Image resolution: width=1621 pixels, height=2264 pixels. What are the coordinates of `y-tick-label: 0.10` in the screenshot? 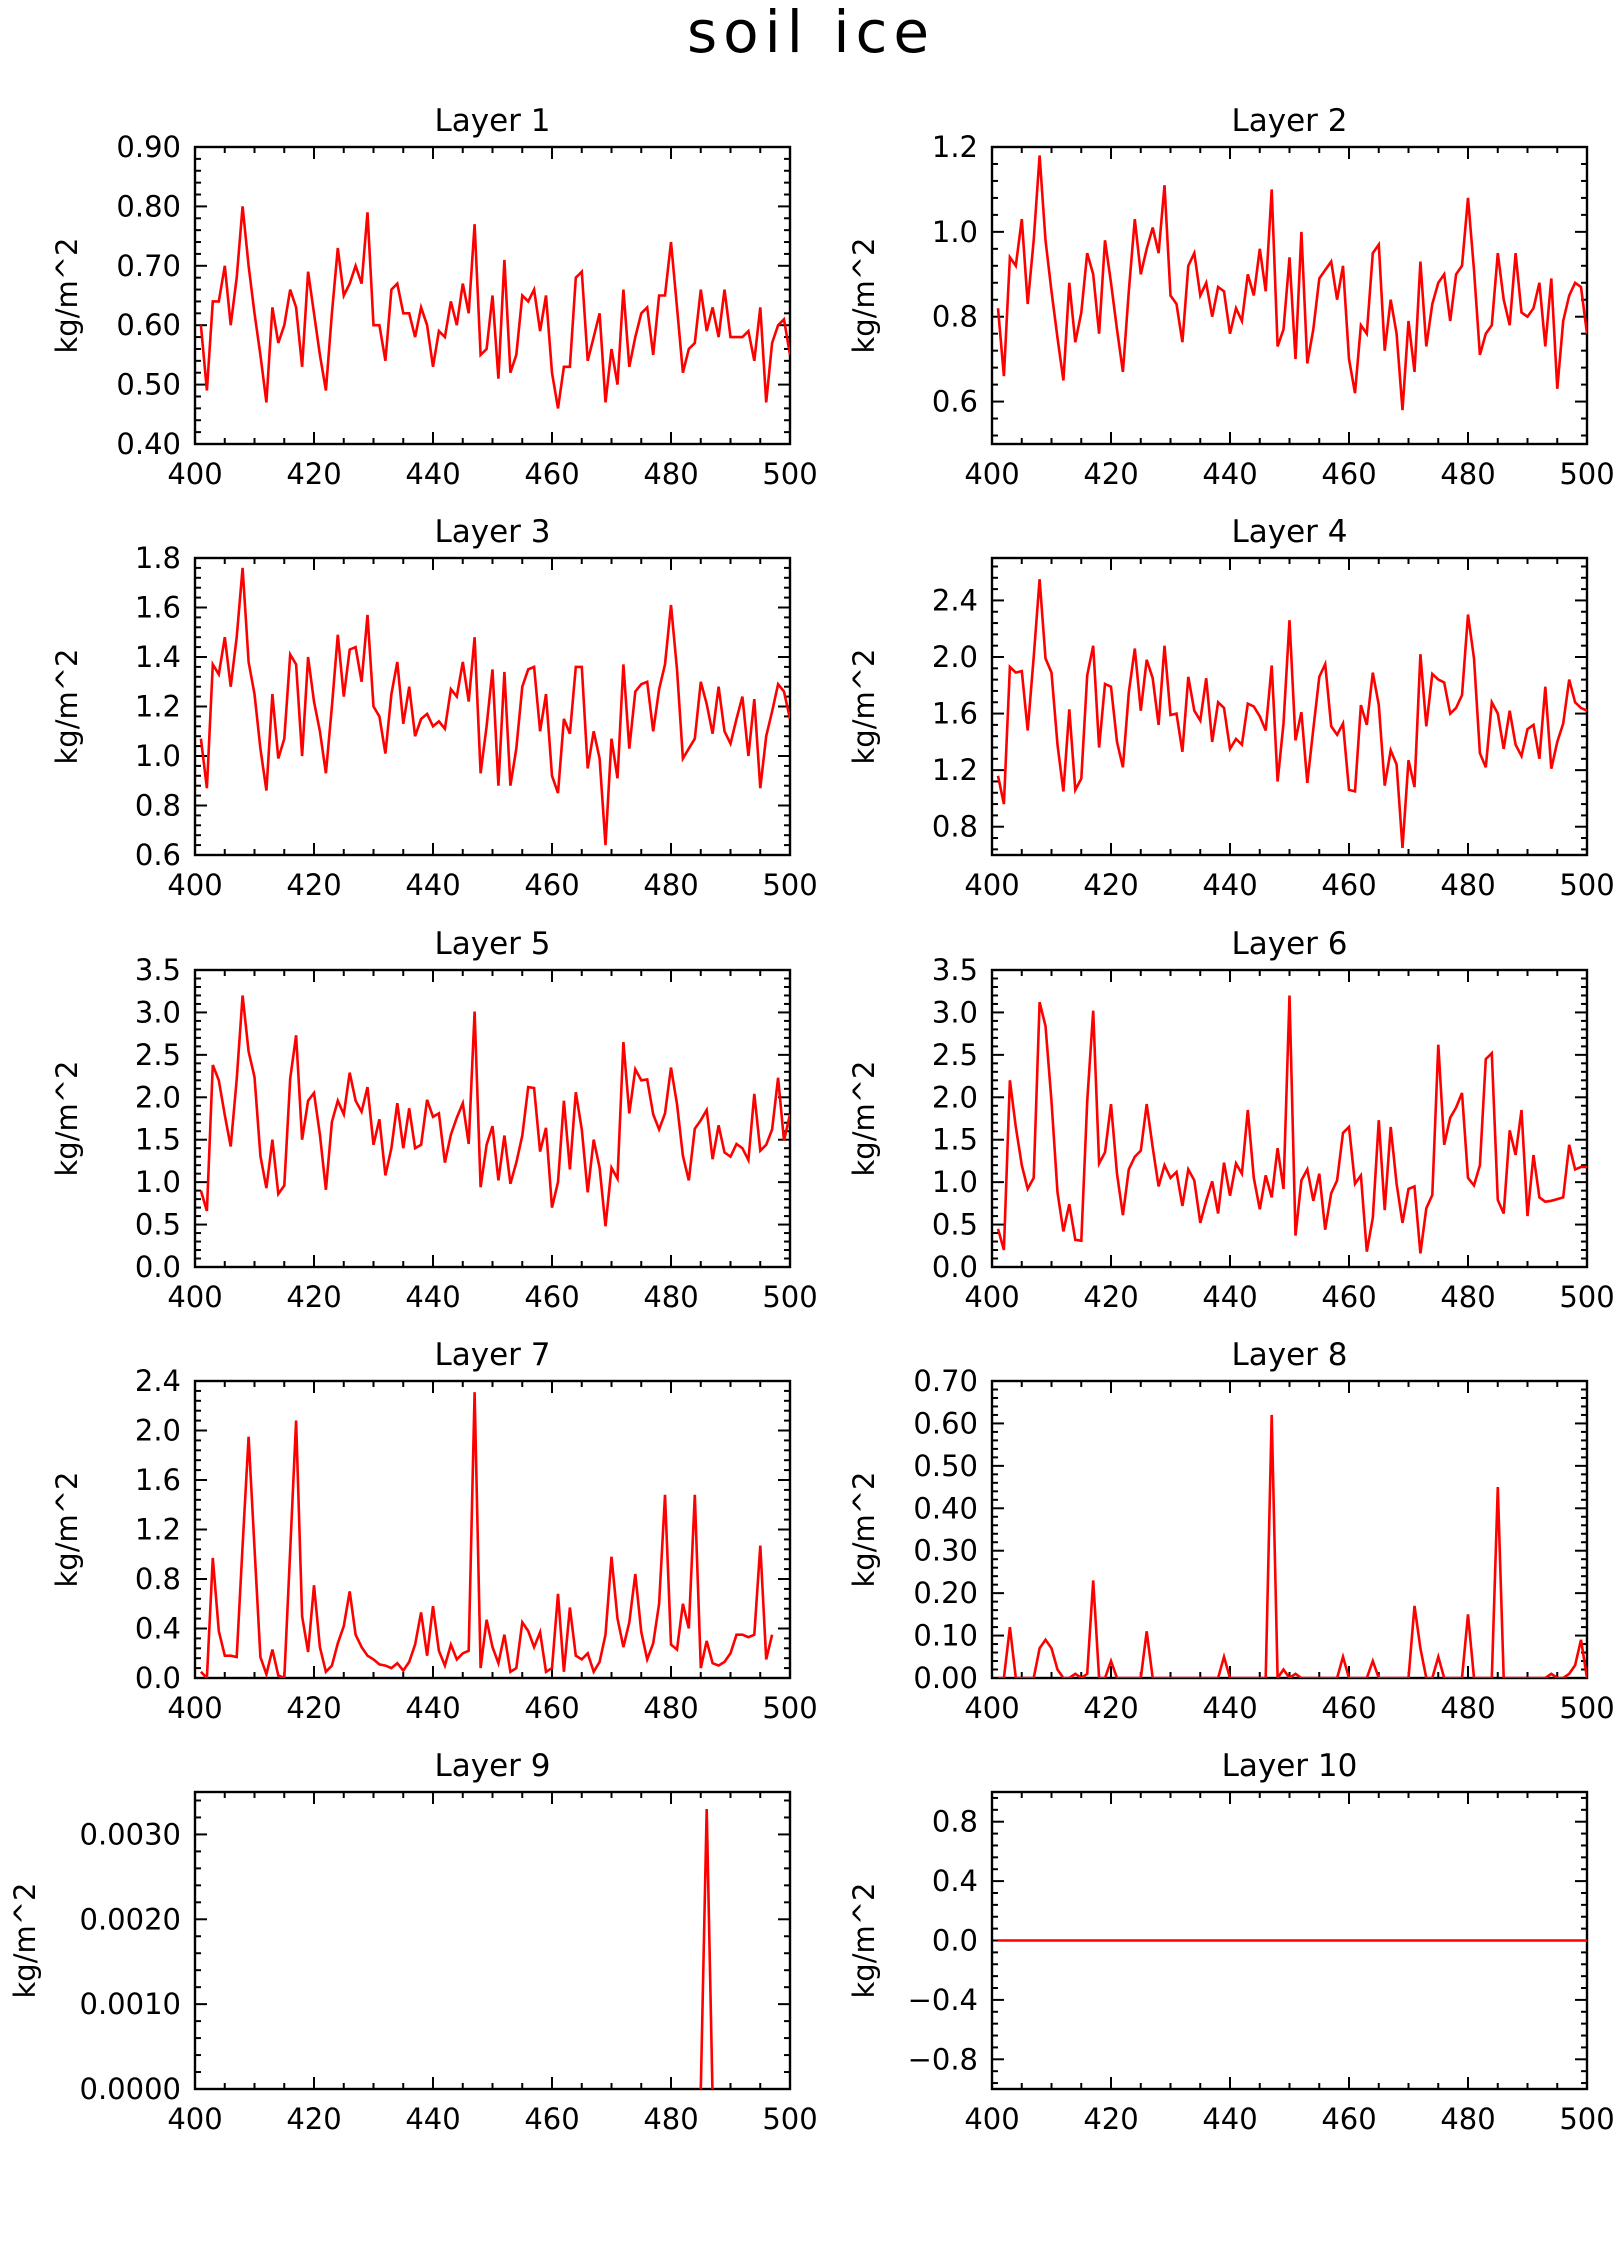 It's located at (945, 1636).